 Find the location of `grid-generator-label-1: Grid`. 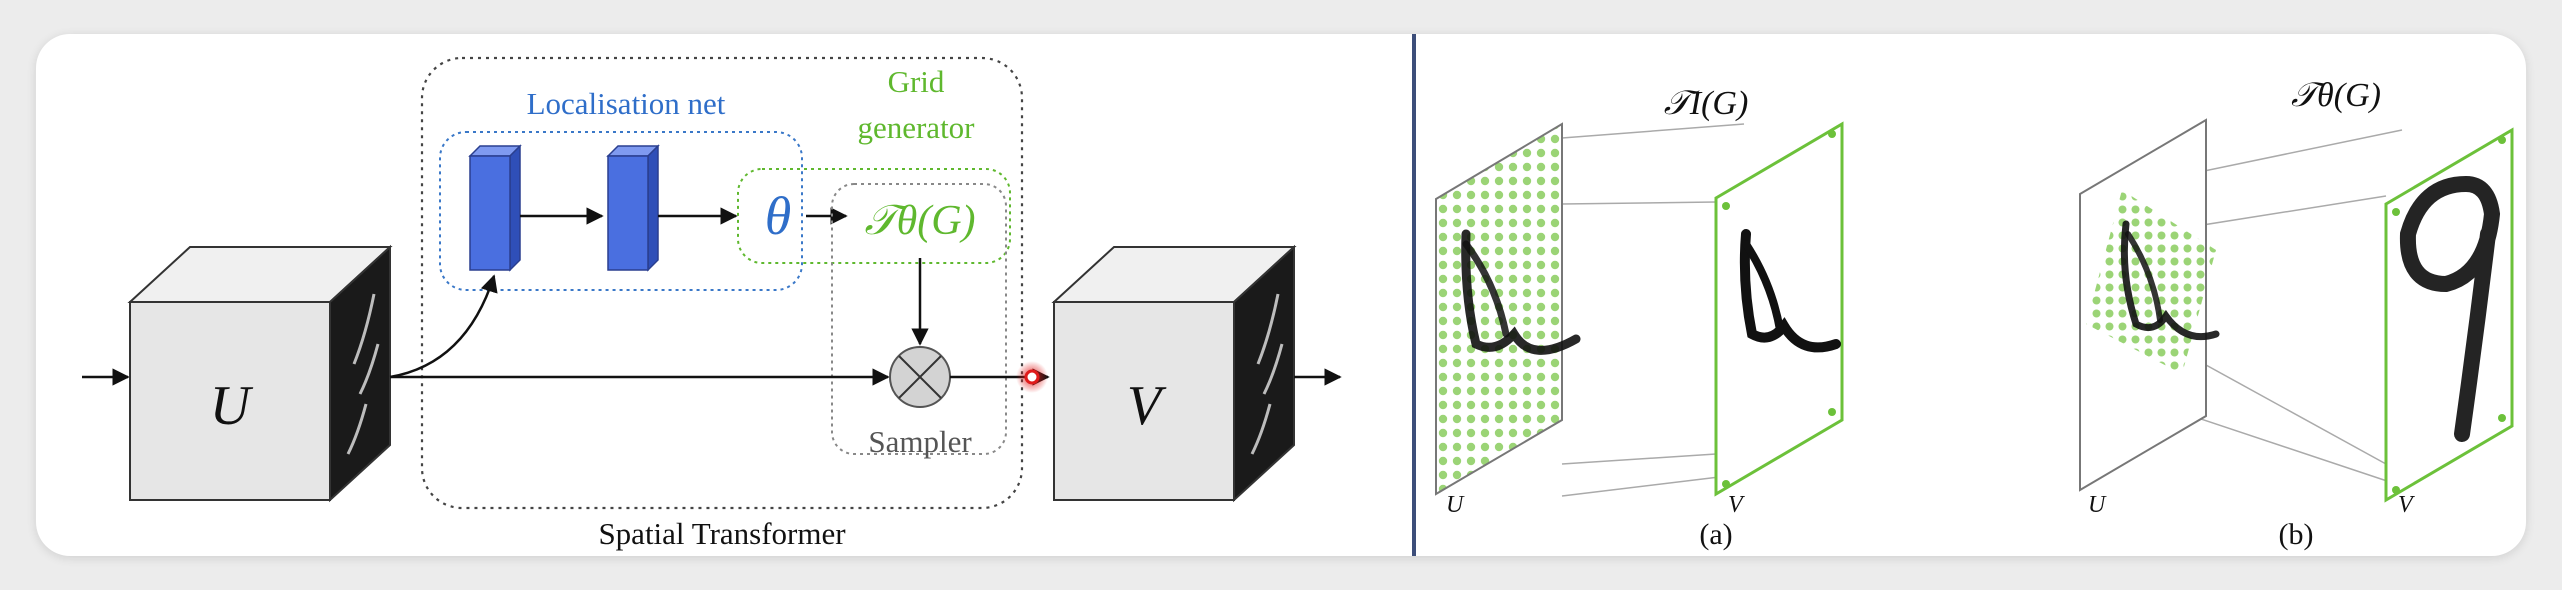

grid-generator-label-1: Grid is located at coordinates (916, 81).